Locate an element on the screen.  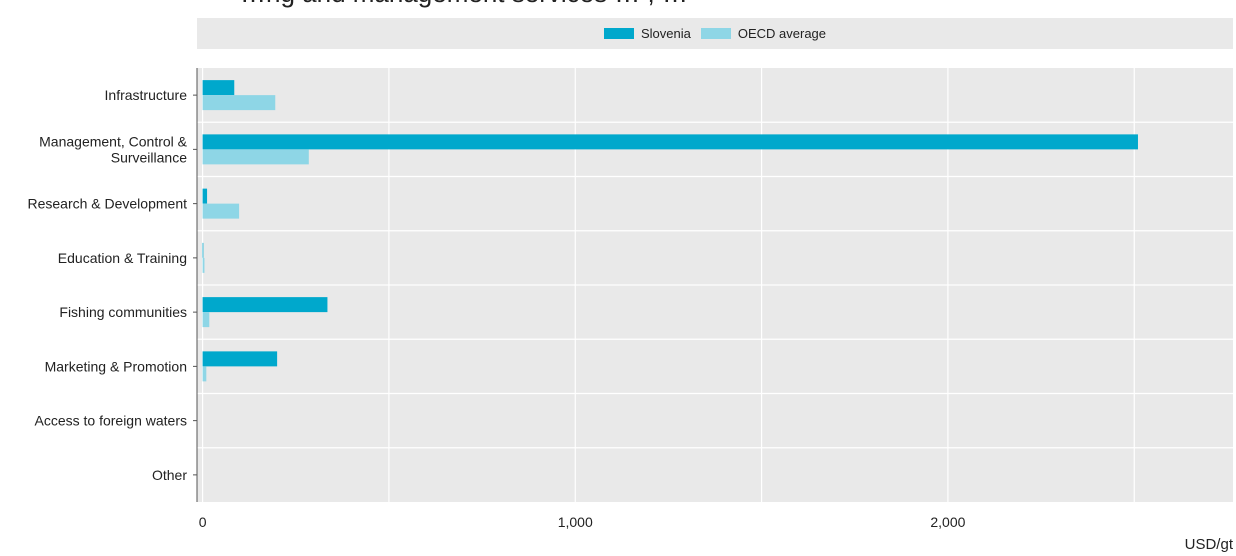
legend-item-slovenia: Slovenia is located at coordinates (647, 33).